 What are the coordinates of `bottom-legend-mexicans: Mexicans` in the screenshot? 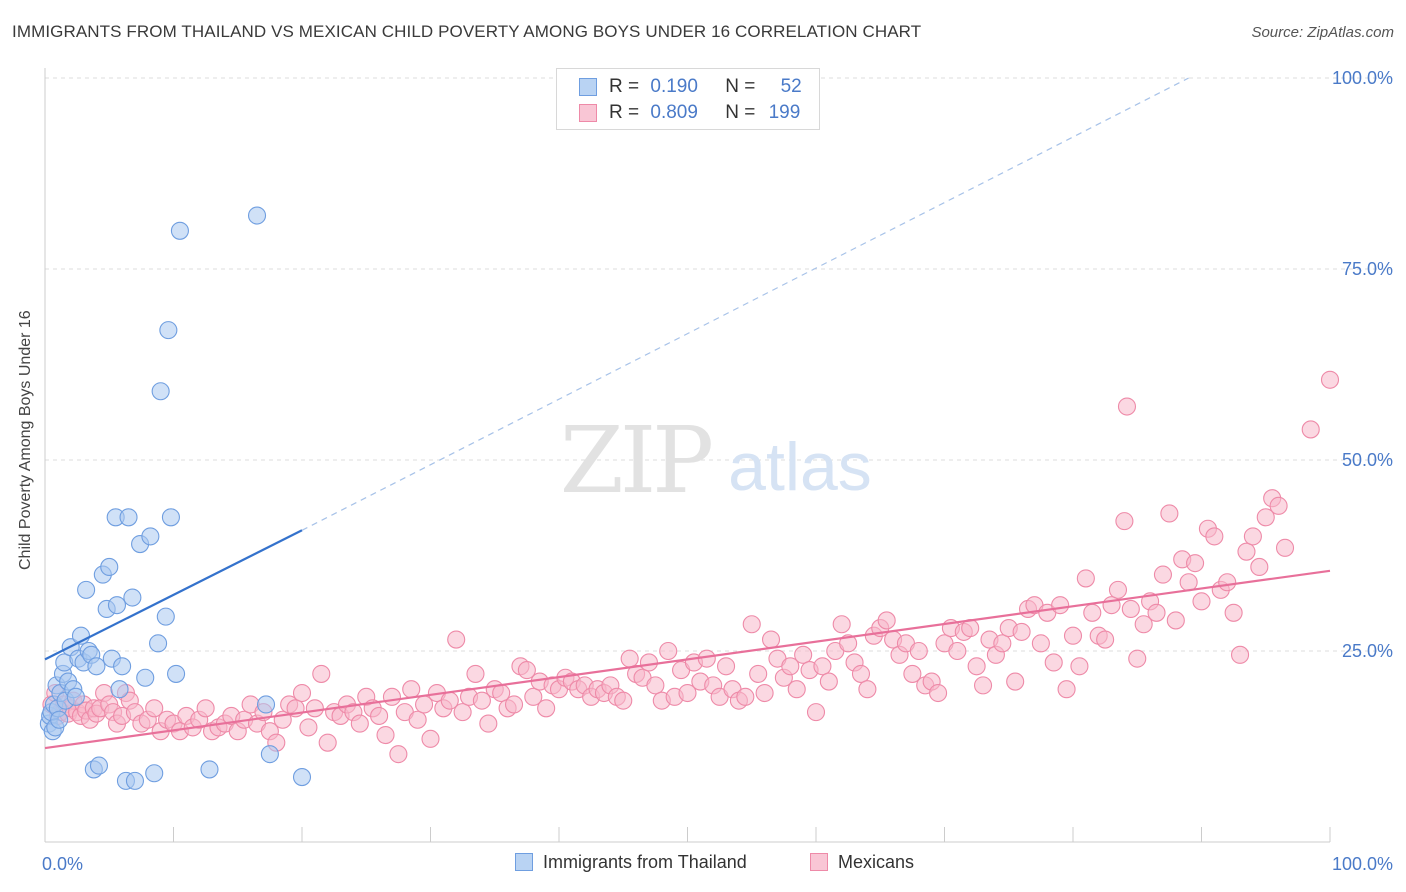 It's located at (862, 862).